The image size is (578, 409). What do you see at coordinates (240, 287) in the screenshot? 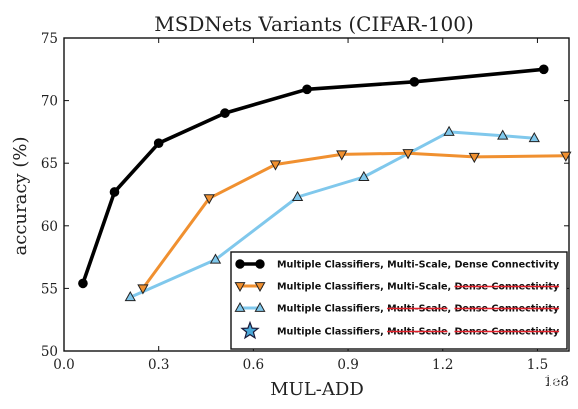
I see `legend-marker-2a` at bounding box center [240, 287].